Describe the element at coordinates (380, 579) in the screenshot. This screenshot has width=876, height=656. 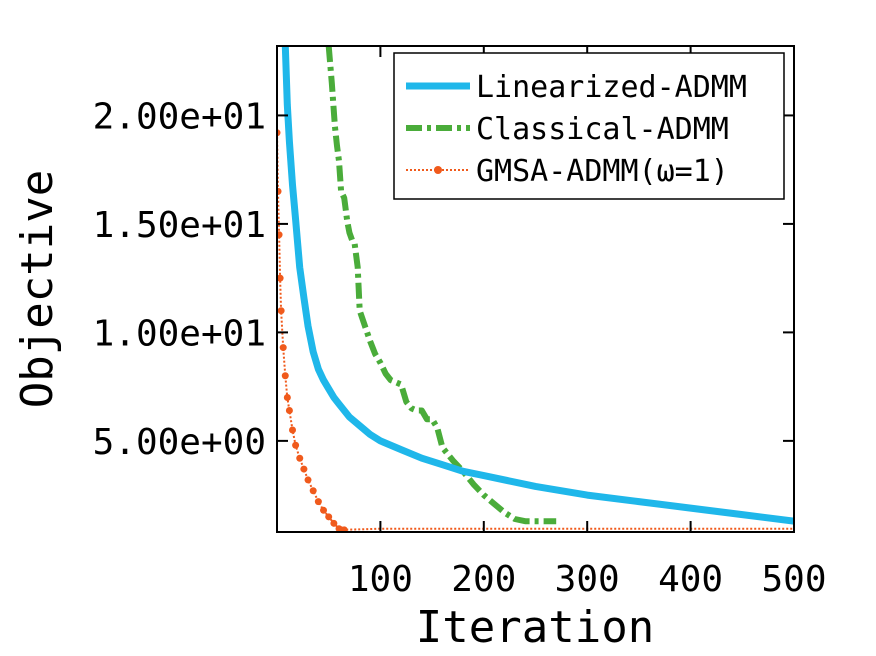
I see `x-tick-label: 100` at that location.